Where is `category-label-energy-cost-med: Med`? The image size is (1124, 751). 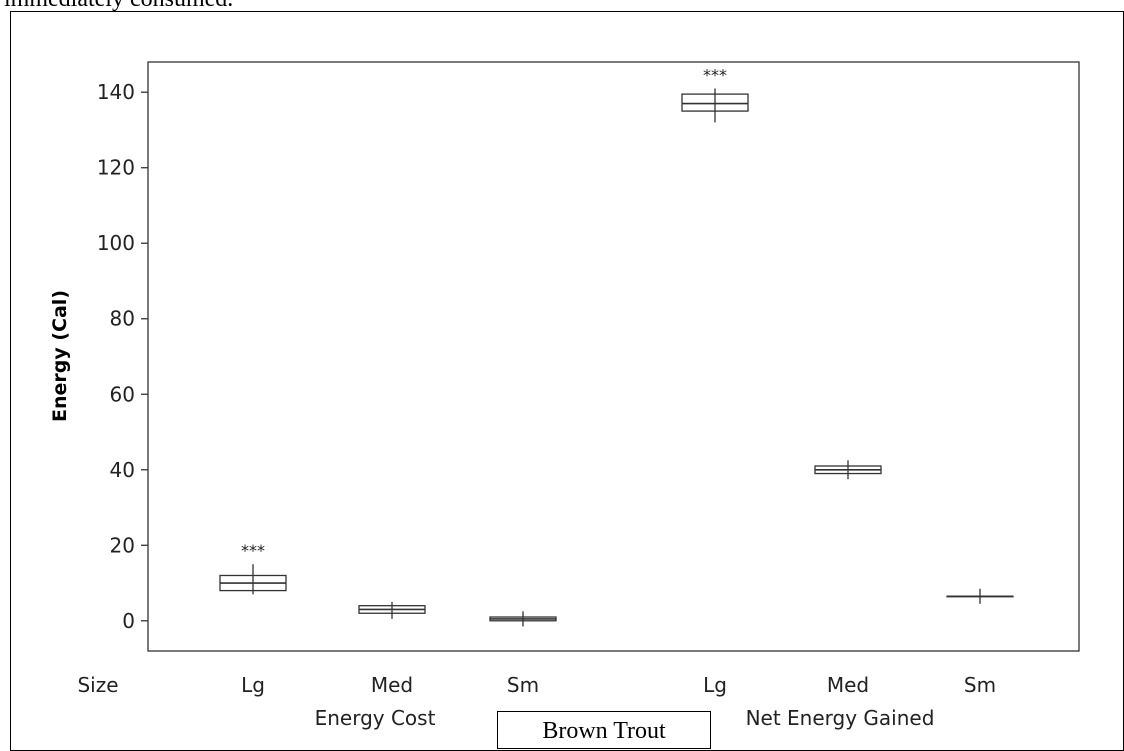
category-label-energy-cost-med: Med is located at coordinates (392, 685).